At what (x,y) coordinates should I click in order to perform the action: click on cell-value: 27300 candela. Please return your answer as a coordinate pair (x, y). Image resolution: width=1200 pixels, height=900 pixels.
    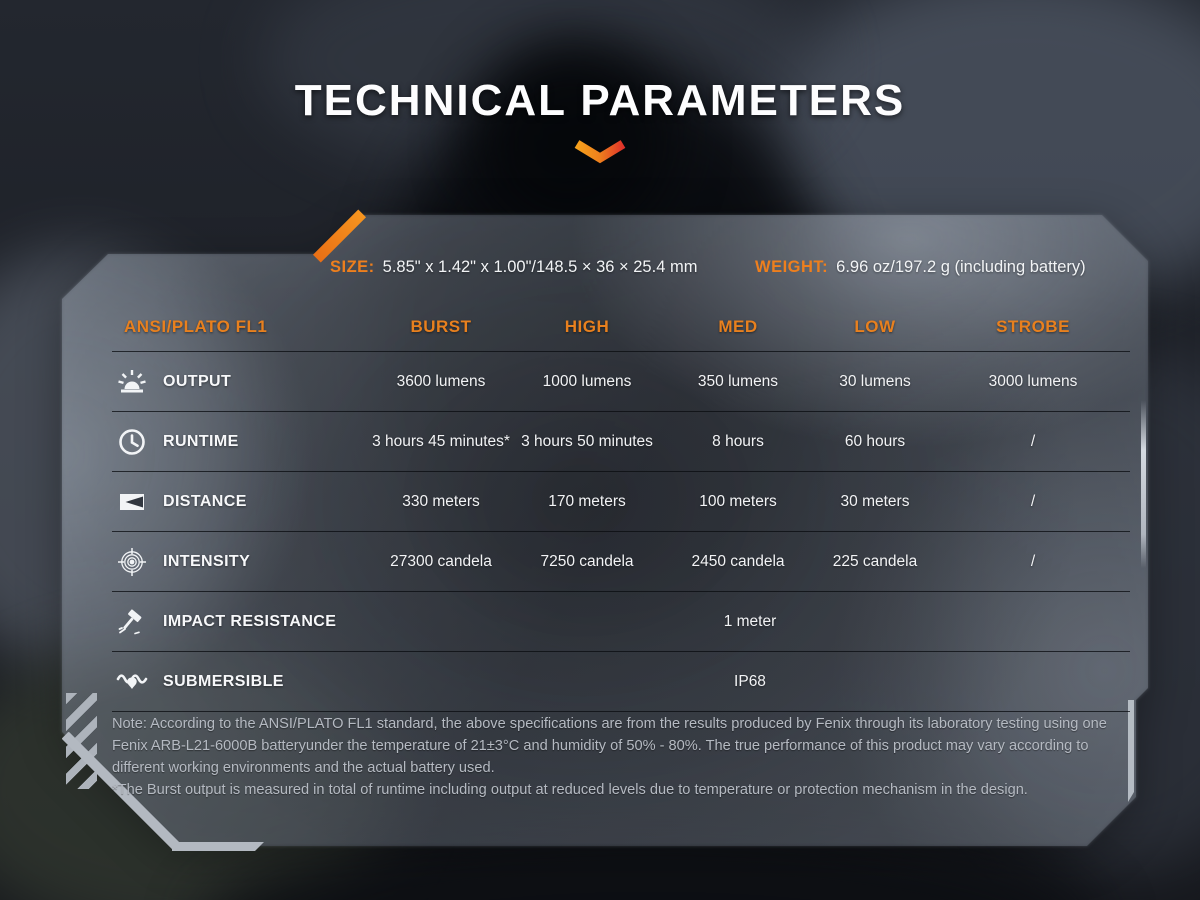
    Looking at the image, I should click on (441, 561).